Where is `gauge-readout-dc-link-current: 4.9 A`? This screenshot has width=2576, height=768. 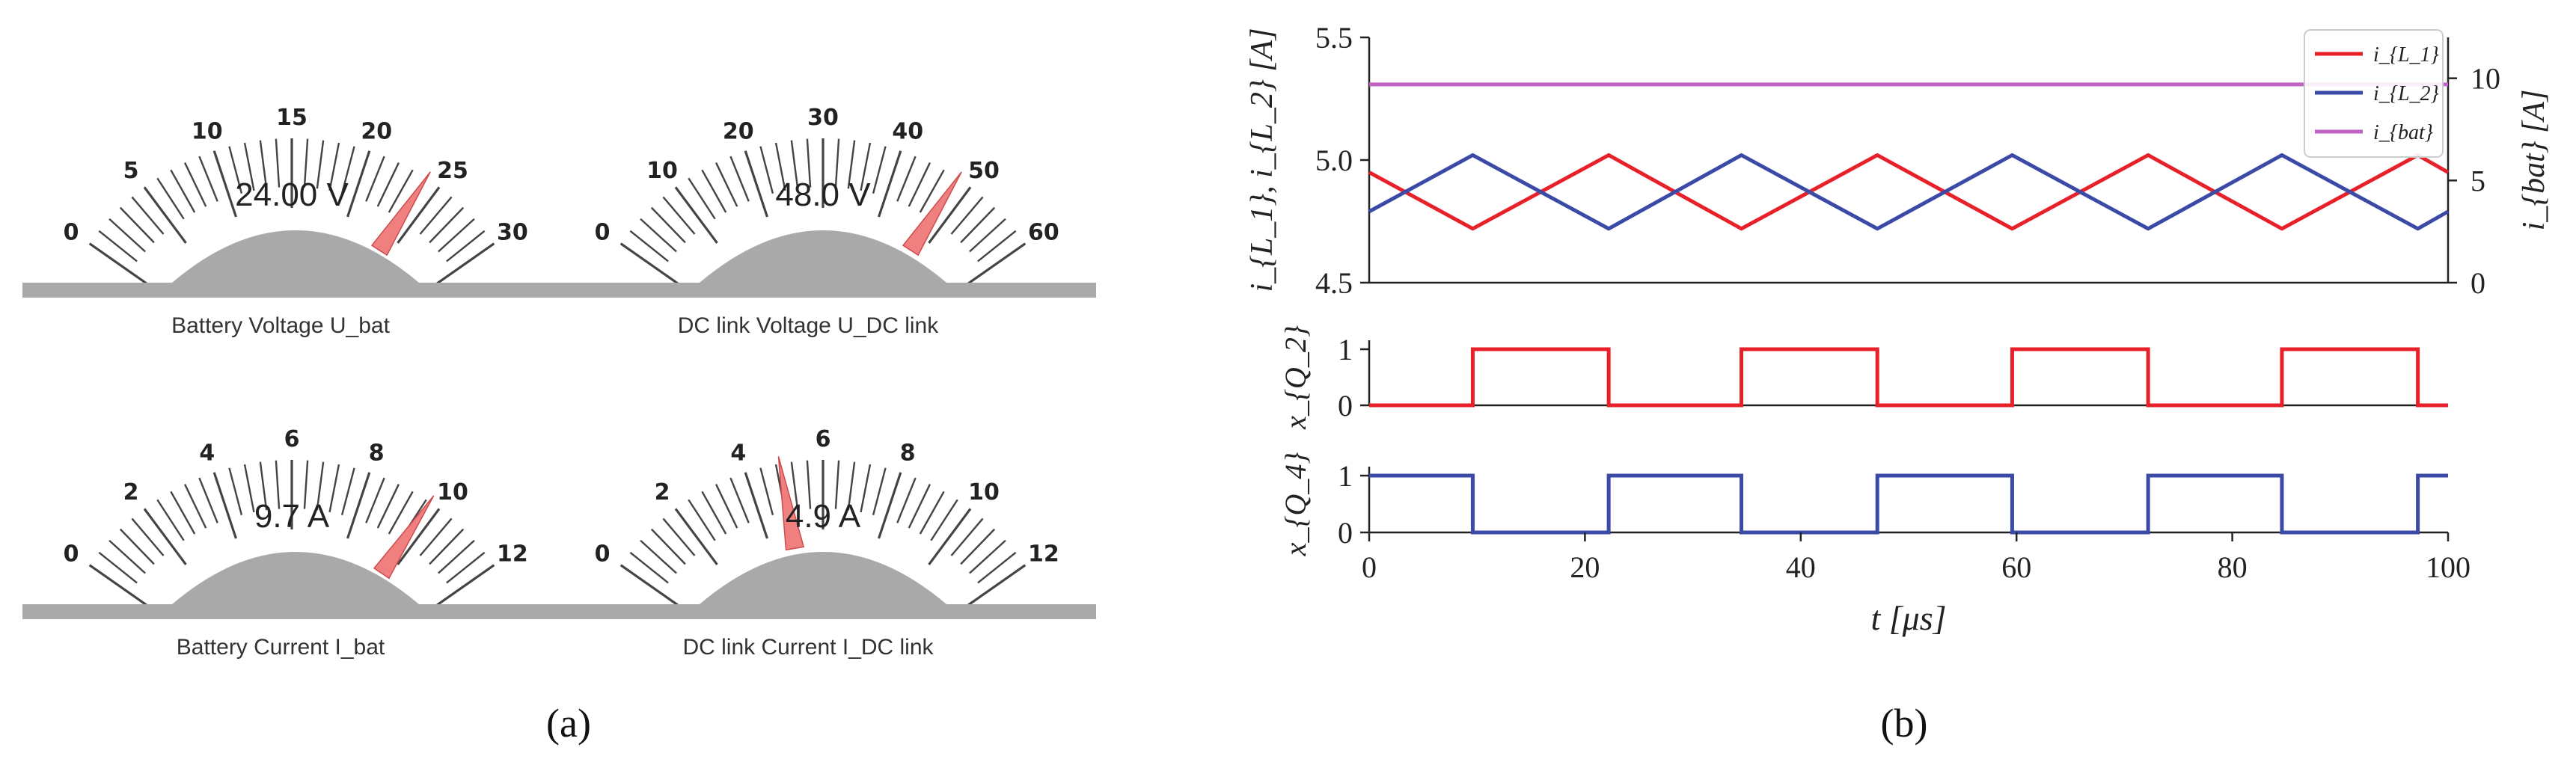 gauge-readout-dc-link-current: 4.9 A is located at coordinates (823, 516).